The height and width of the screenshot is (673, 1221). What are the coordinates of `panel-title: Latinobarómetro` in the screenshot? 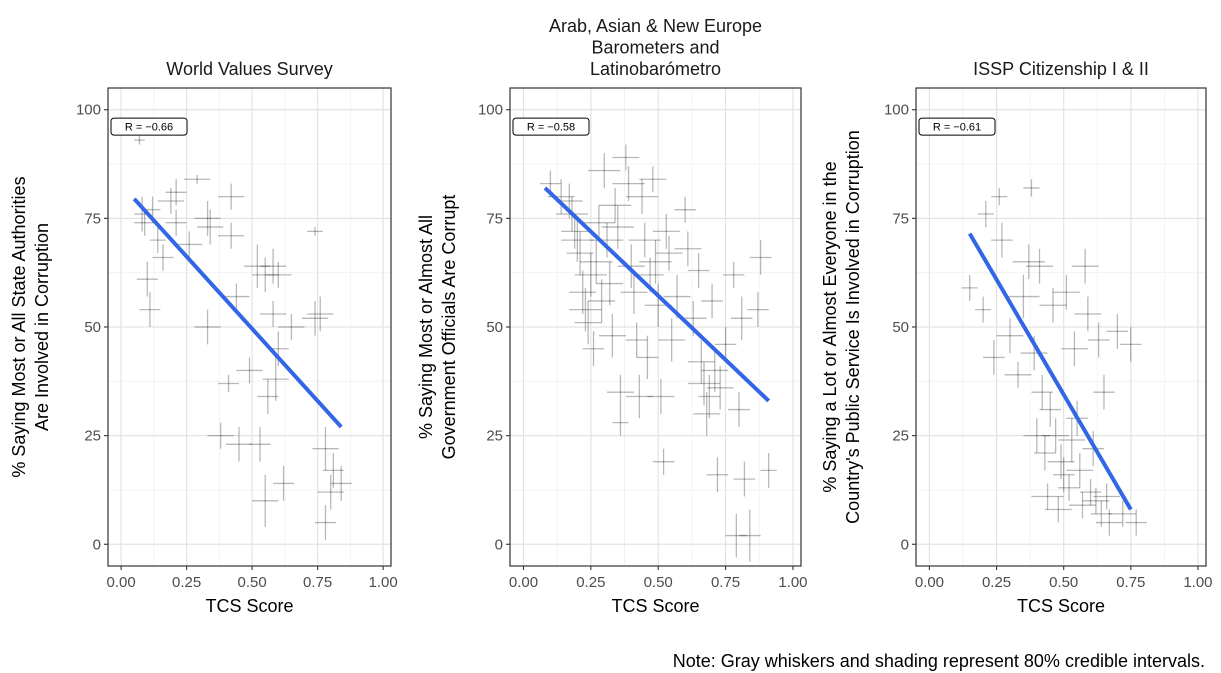 It's located at (655, 69).